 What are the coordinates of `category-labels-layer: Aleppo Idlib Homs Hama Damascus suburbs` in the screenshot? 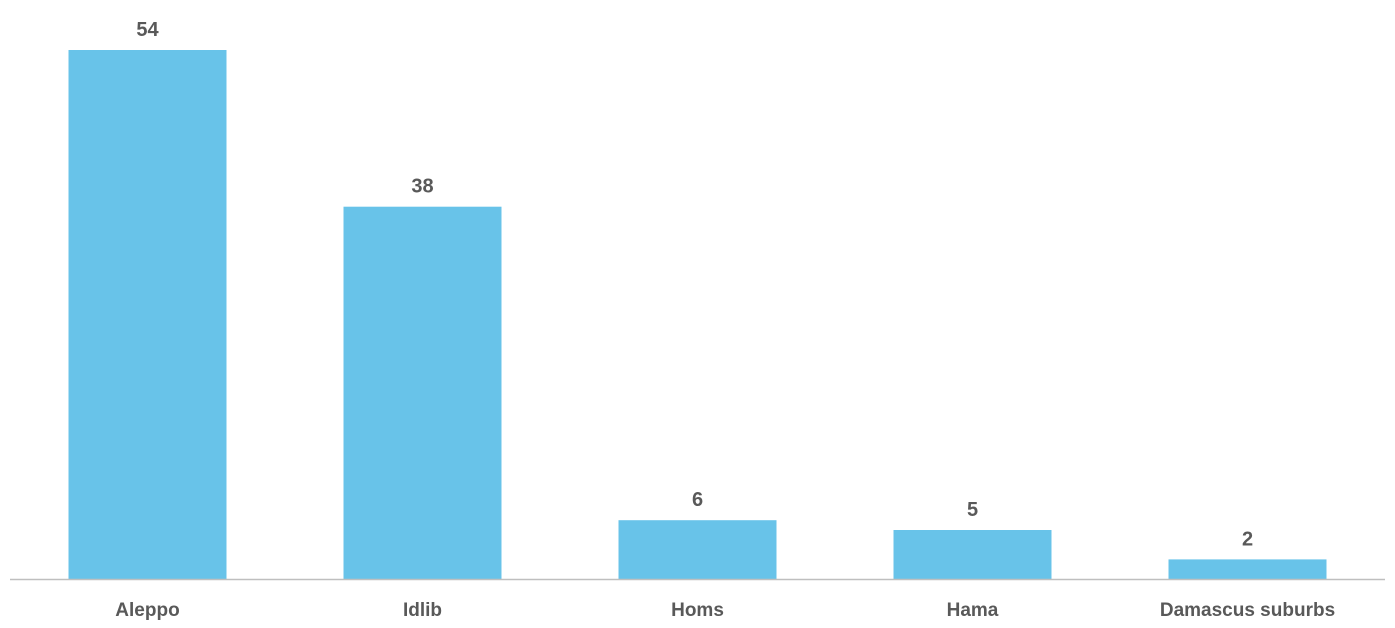 It's located at (725, 610).